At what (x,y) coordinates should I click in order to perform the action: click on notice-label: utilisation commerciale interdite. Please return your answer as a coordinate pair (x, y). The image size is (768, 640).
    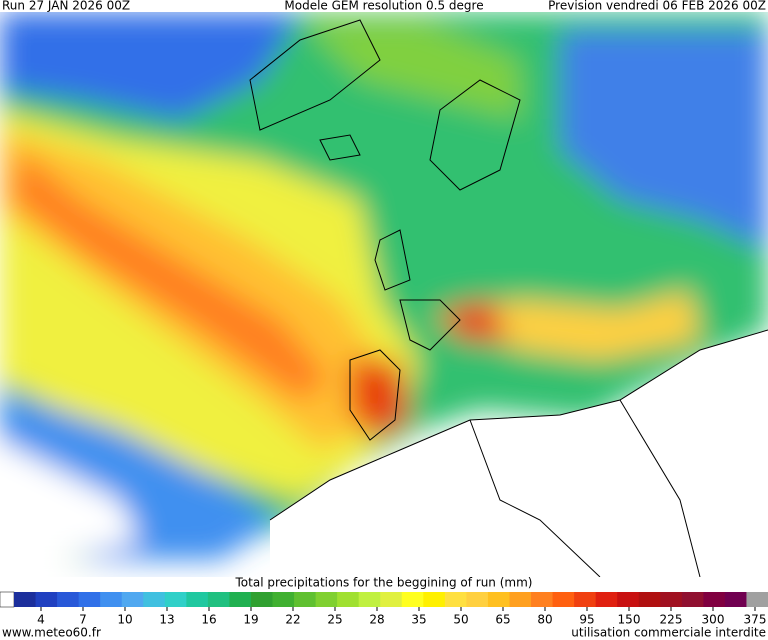
    Looking at the image, I should click on (668, 633).